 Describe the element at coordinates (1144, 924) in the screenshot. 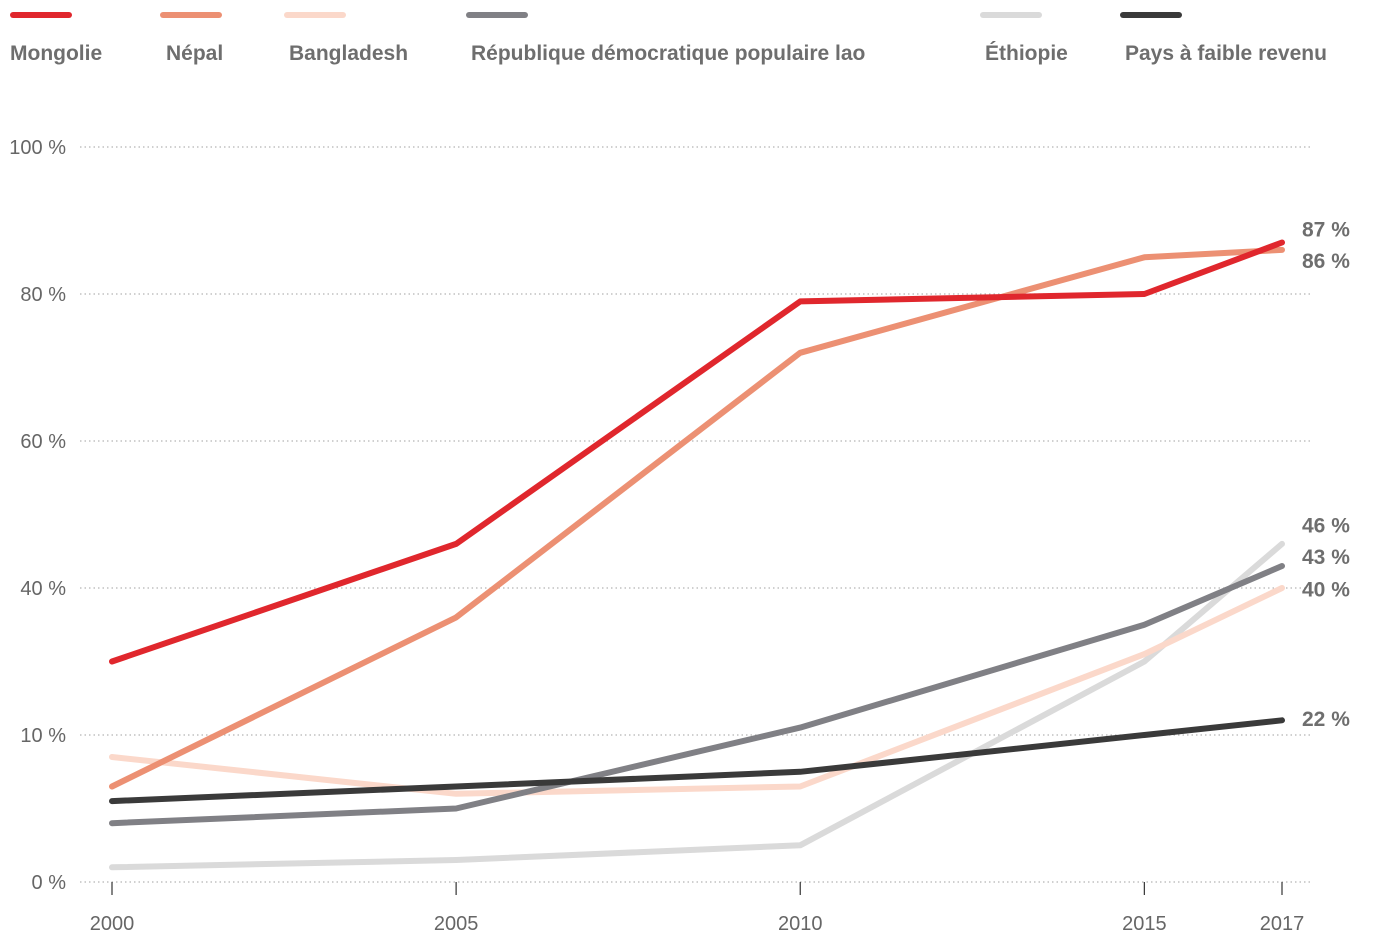

I see `x-tick-label: 2015` at that location.